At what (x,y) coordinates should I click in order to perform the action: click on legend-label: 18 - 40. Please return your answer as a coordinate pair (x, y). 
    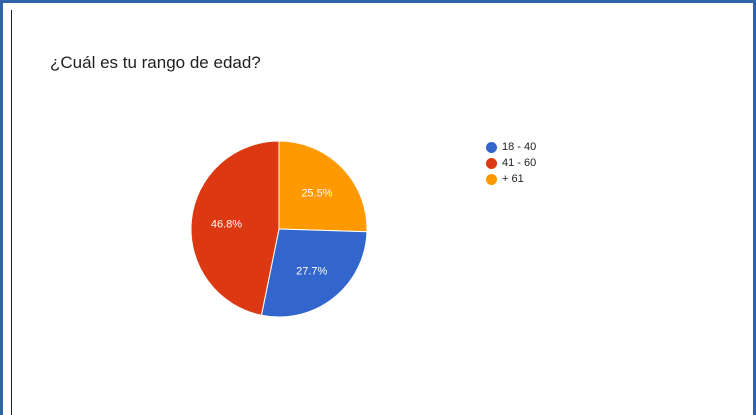
    Looking at the image, I should click on (519, 147).